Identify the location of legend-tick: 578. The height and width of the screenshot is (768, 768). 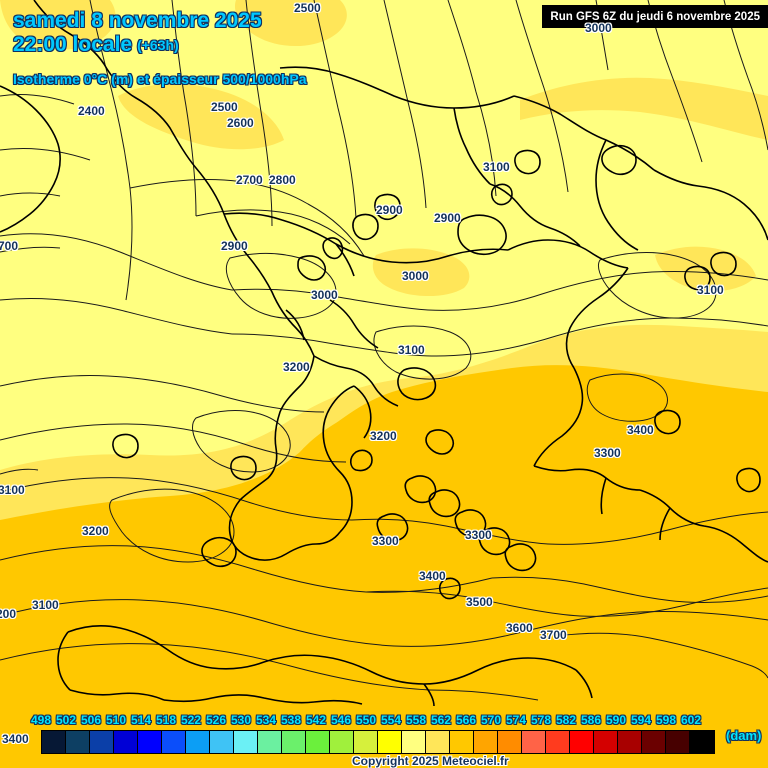
(541, 720).